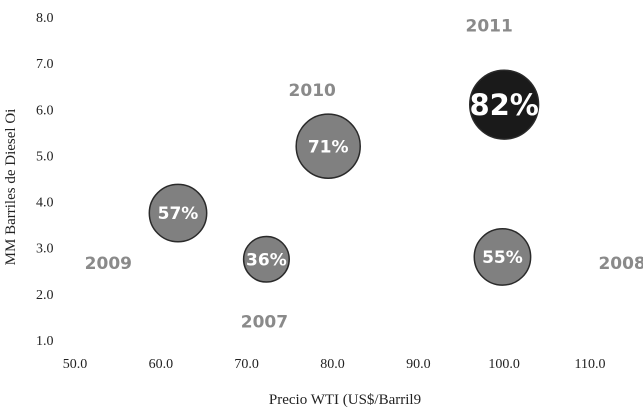 The width and height of the screenshot is (643, 410). What do you see at coordinates (590, 364) in the screenshot?
I see `x-tick-label: 110.0` at bounding box center [590, 364].